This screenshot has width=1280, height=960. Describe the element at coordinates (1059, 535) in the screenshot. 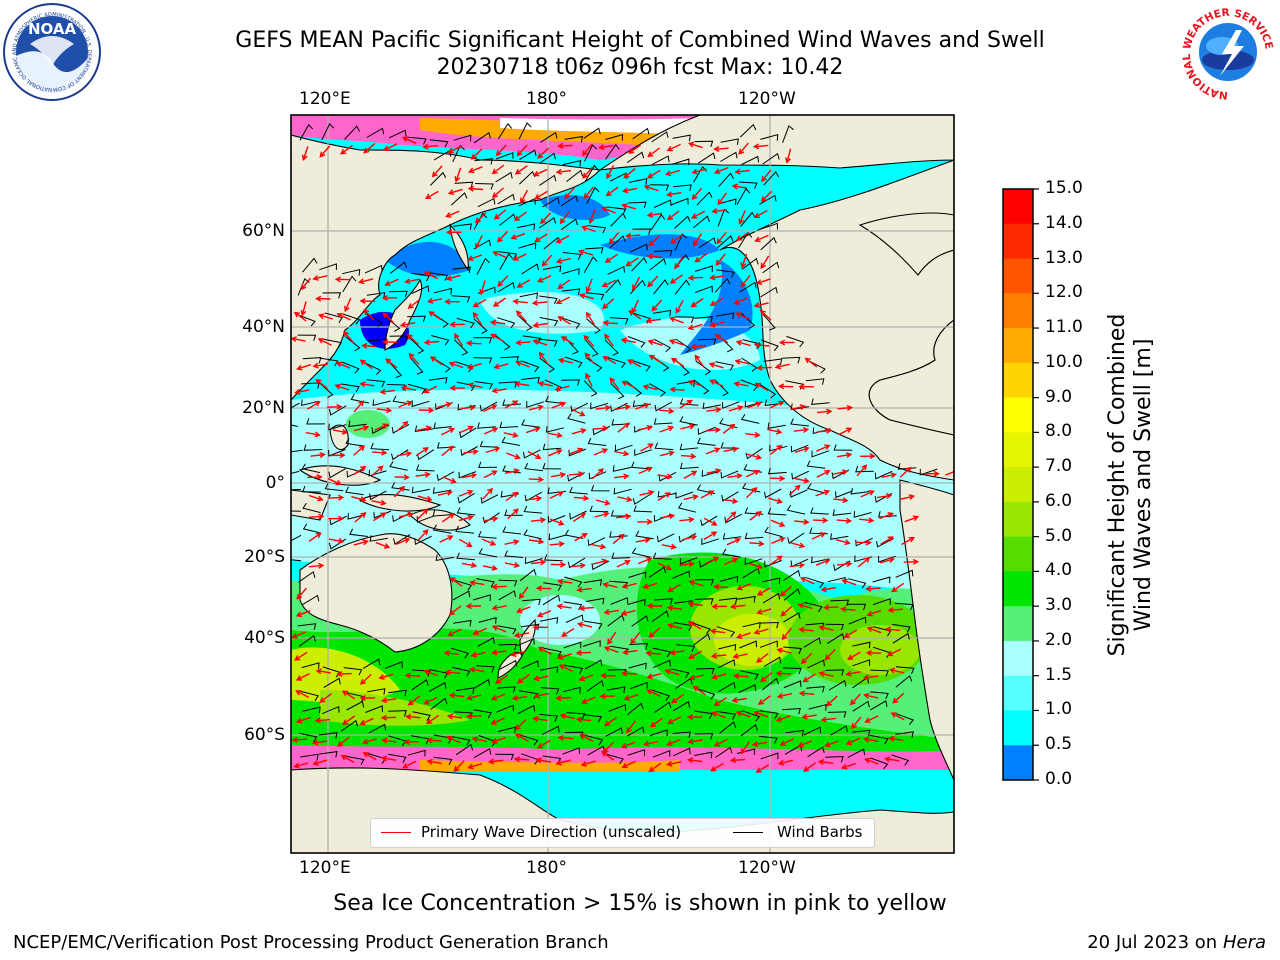

I see `colorbar-tick-label: 5.0` at that location.